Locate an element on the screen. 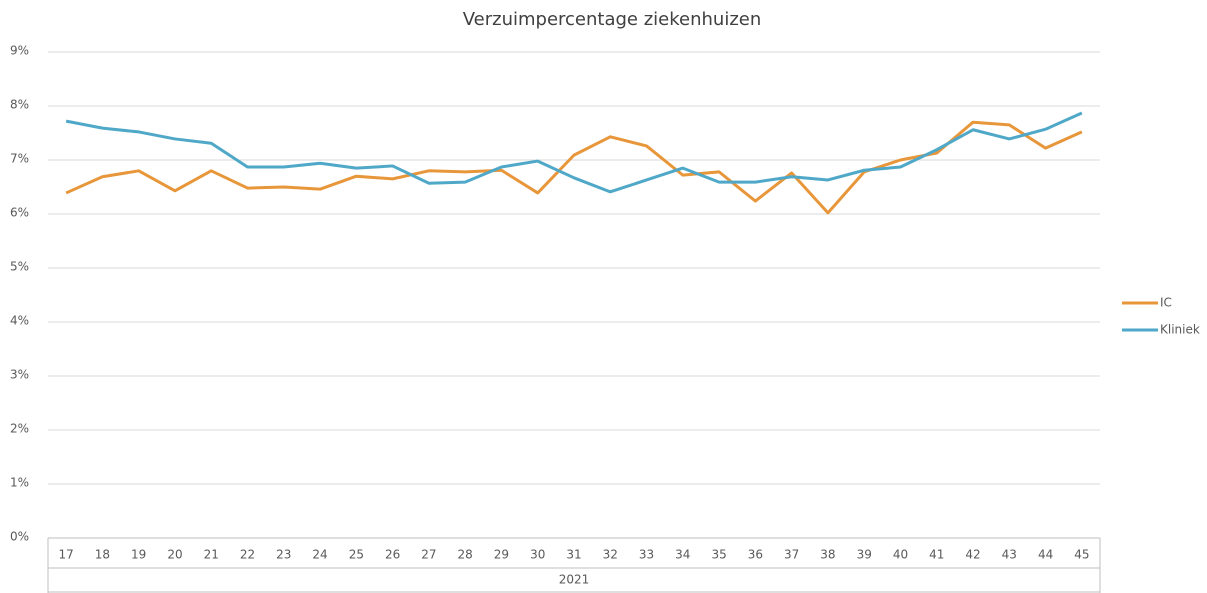  y-tick-label: 5% is located at coordinates (19, 267).